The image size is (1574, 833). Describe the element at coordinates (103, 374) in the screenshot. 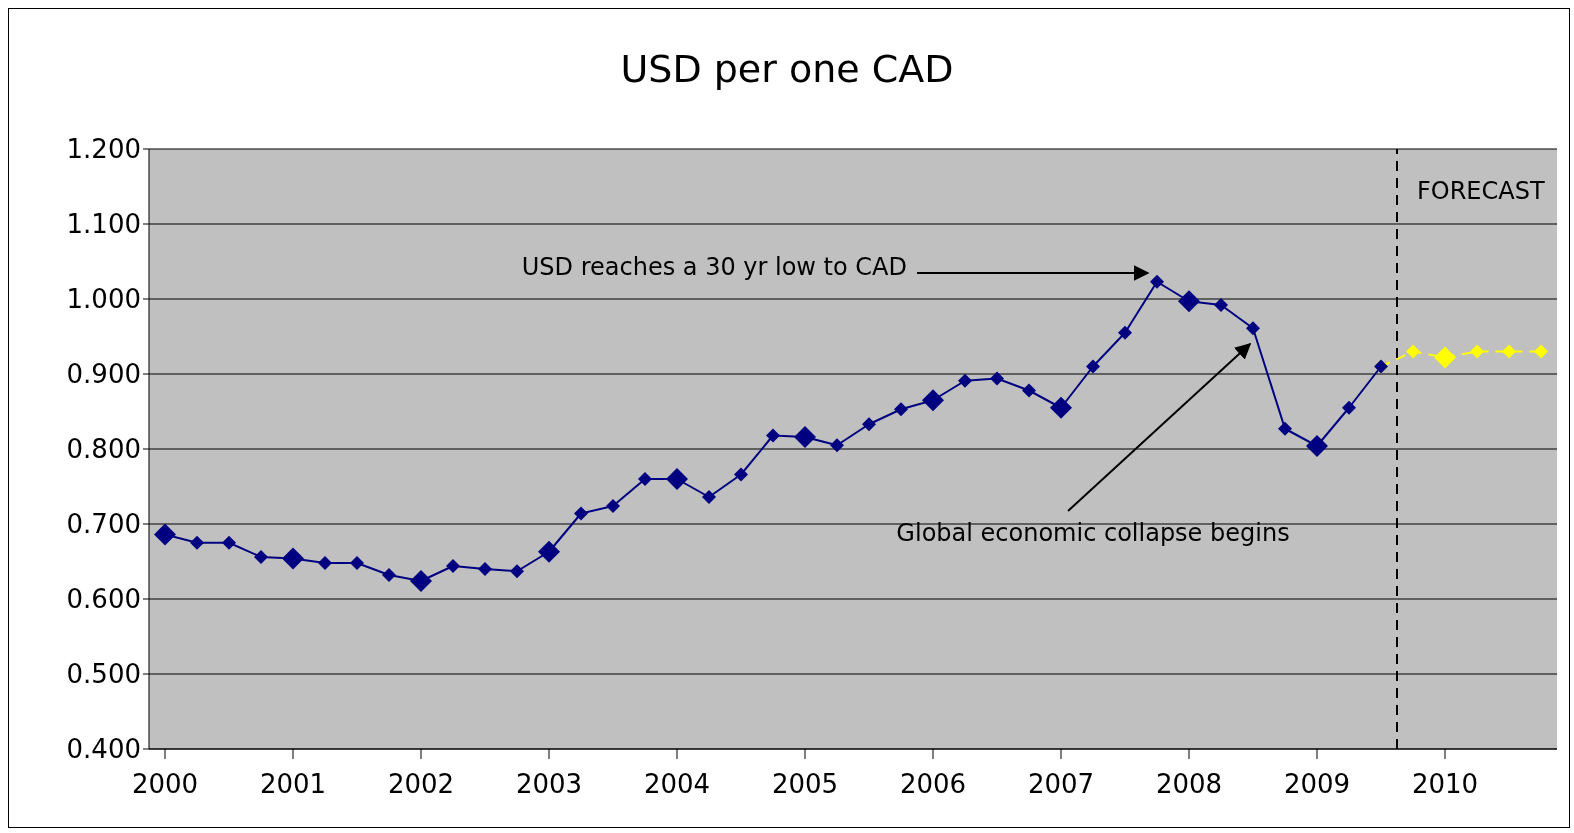

I see `y-tick-label: 0.900` at that location.